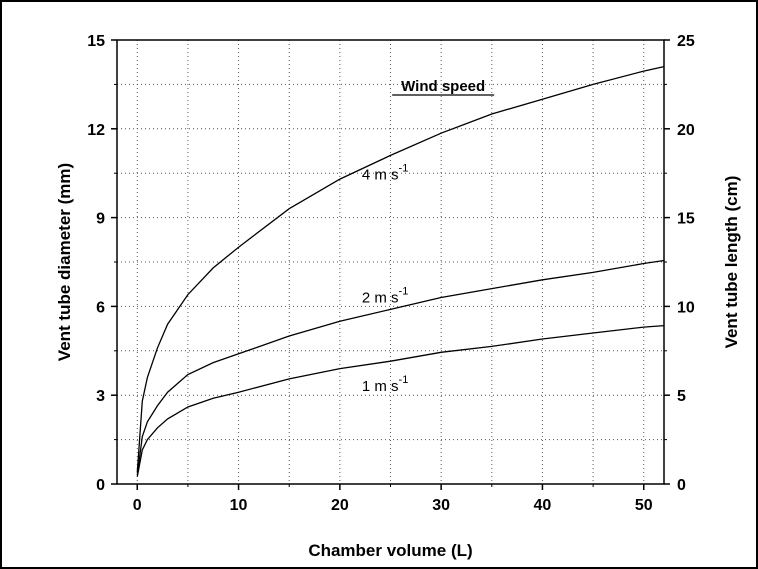  I want to click on y-tick-label: 3, so click(100, 396).